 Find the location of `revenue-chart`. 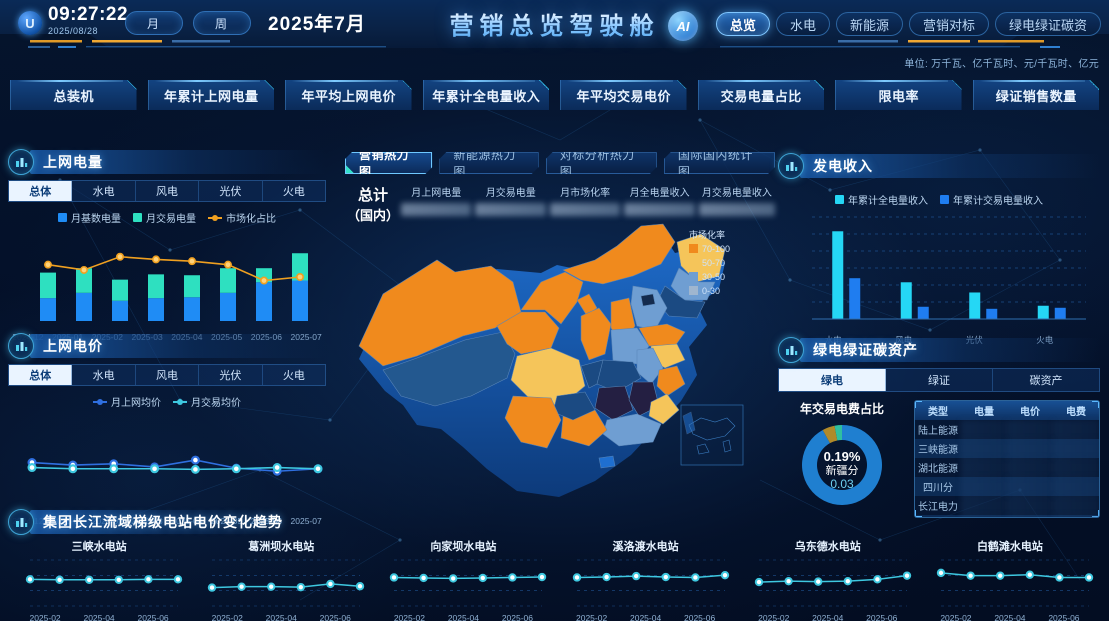

revenue-chart is located at coordinates (939, 270).